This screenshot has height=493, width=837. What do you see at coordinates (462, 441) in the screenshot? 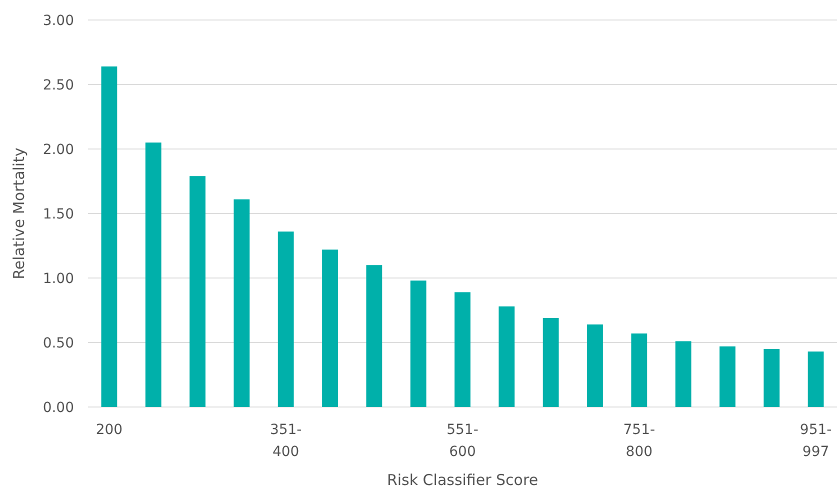
I see `x-tick-label: 551-600` at bounding box center [462, 441].